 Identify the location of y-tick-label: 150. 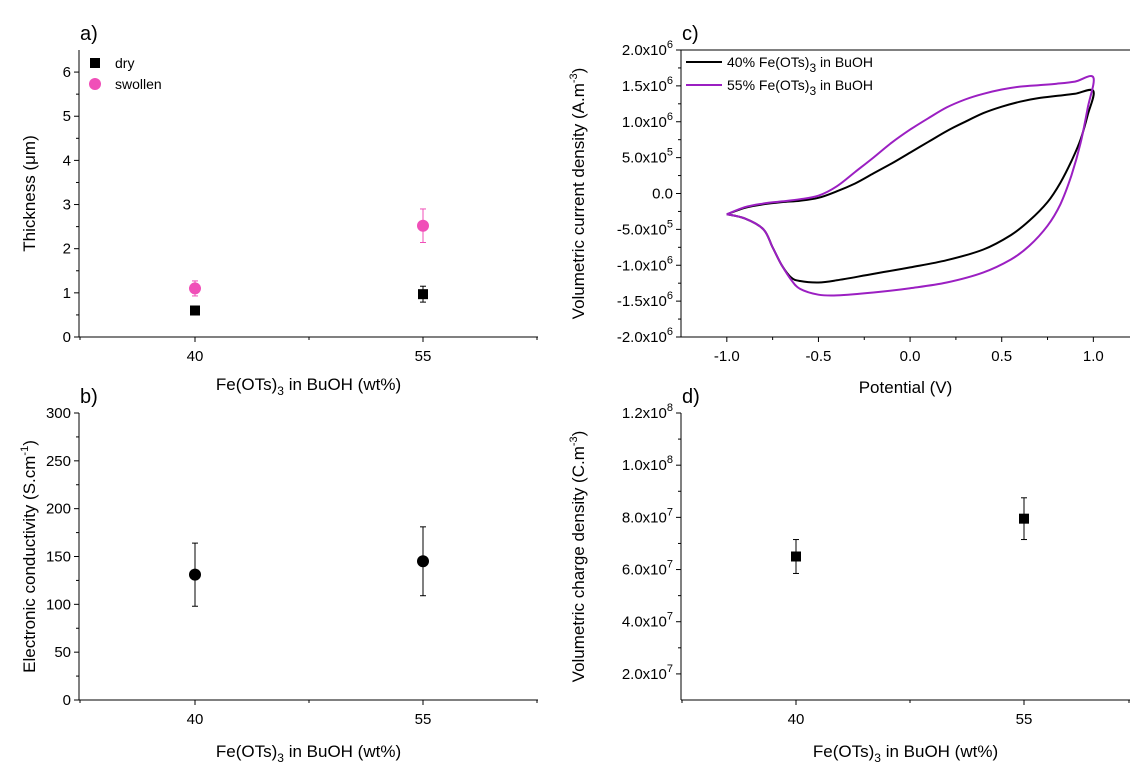
(58, 557).